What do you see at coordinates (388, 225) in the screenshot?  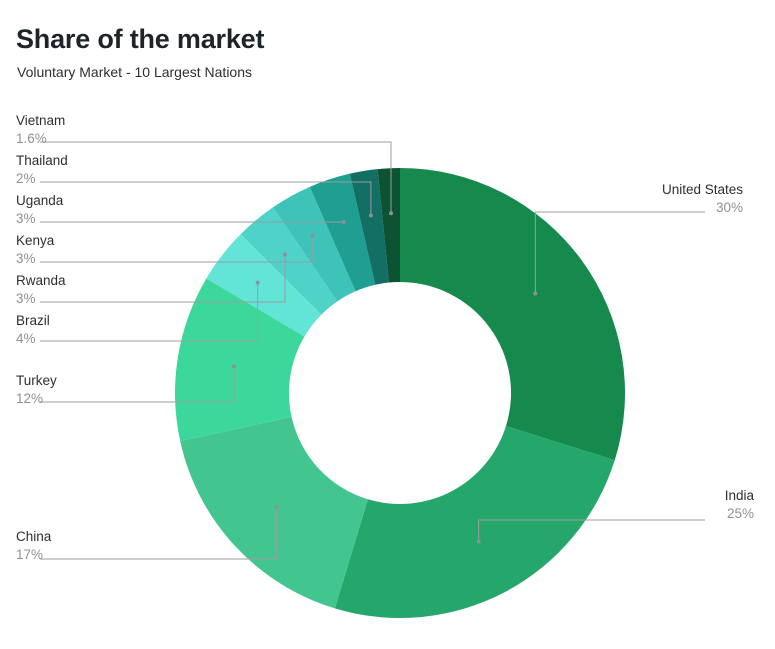 I see `slice-vietnam` at bounding box center [388, 225].